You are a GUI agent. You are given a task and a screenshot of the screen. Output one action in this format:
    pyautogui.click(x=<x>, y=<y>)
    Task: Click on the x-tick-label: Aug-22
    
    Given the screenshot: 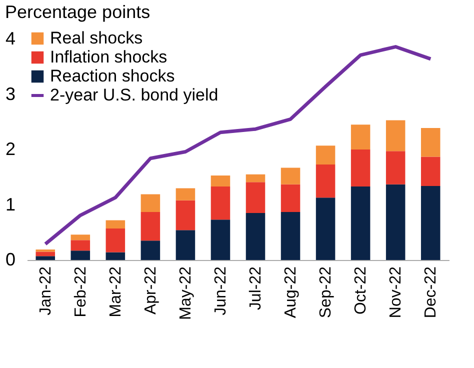 What is the action you would take?
    pyautogui.click(x=291, y=292)
    